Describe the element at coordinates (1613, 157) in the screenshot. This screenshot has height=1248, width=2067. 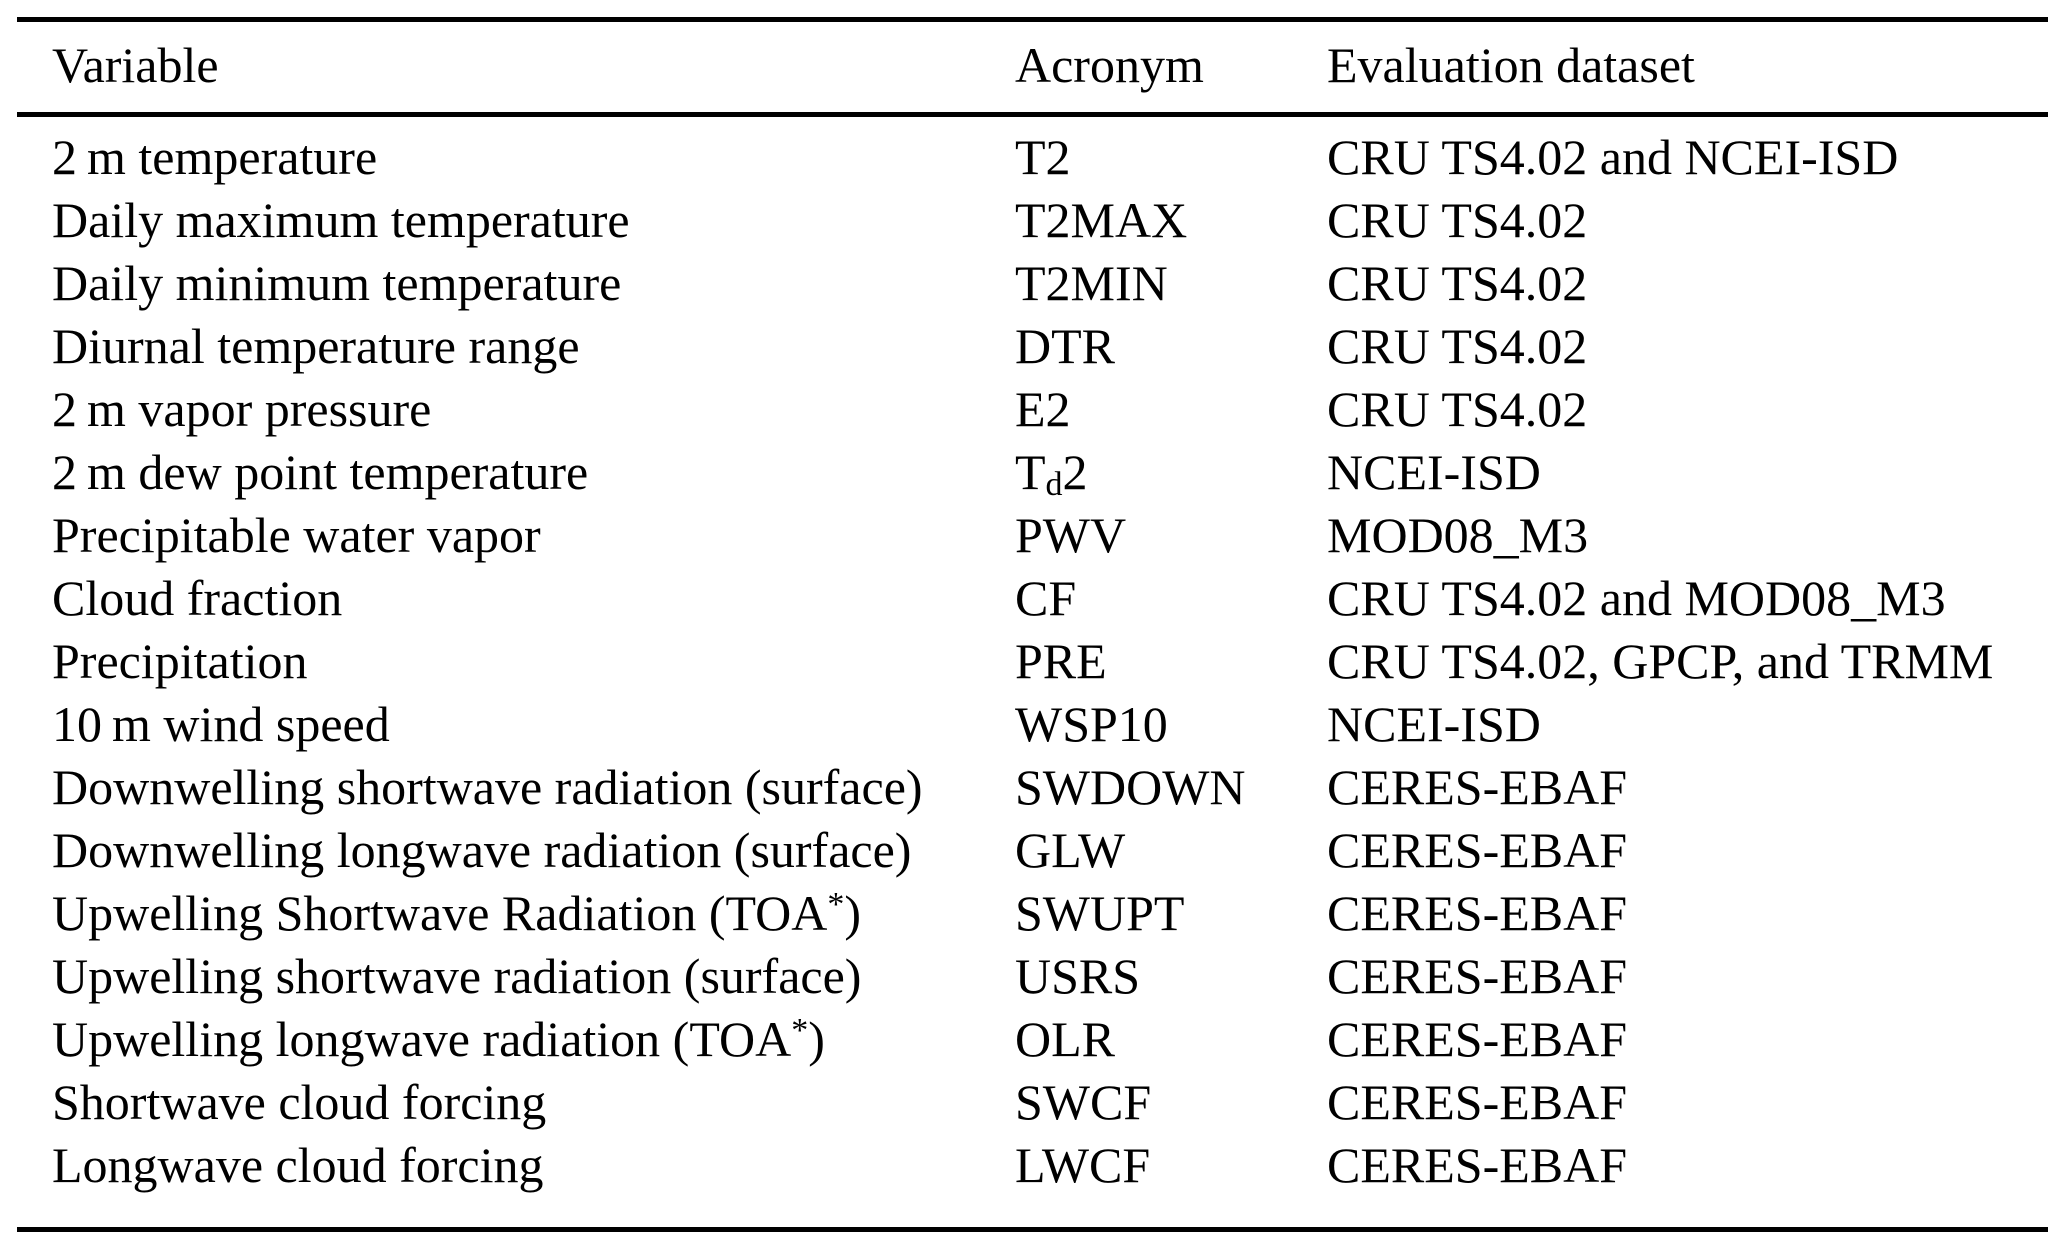
I see `dataset-cell: CRU TS4.02 and NCEI-ISD` at that location.